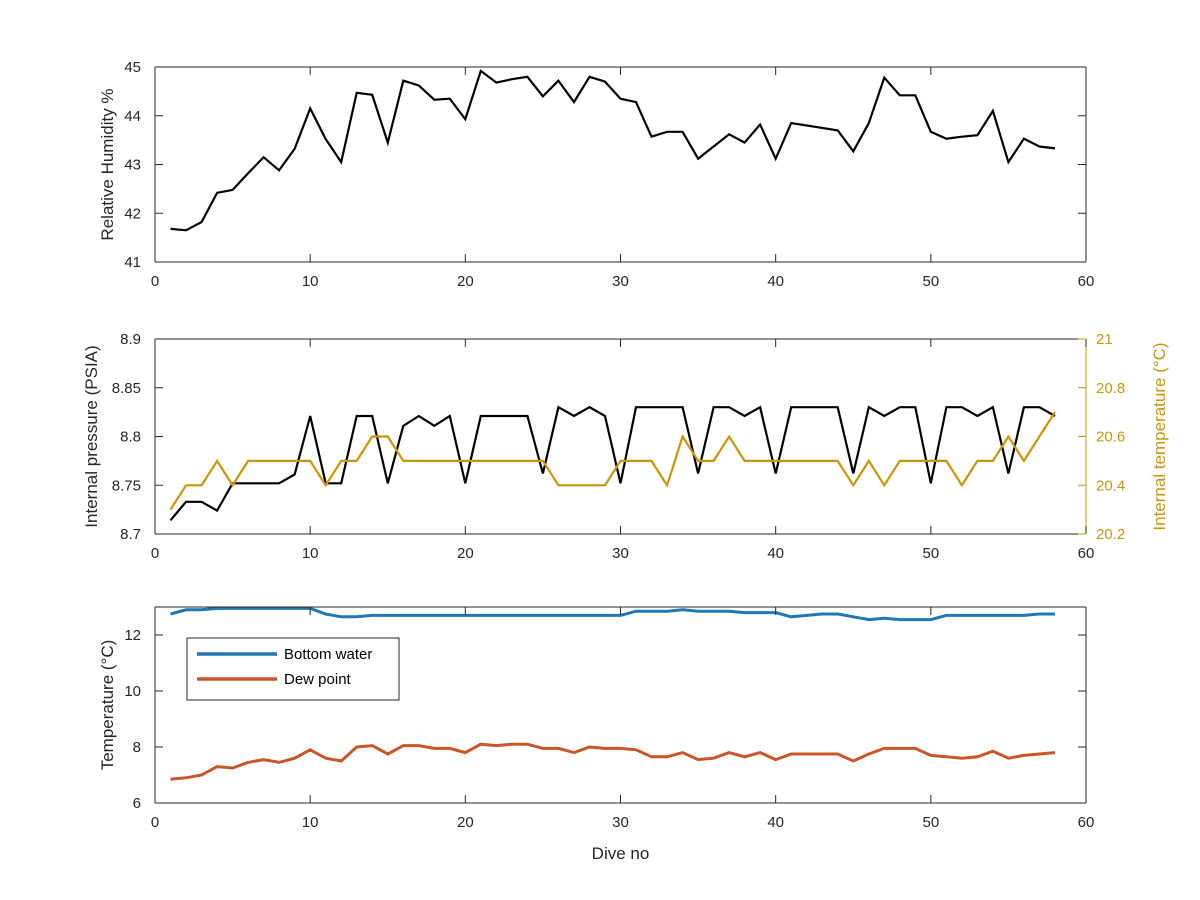 The height and width of the screenshot is (900, 1200). Describe the element at coordinates (1110, 437) in the screenshot. I see `y-tick-label-right: 20.6` at that location.